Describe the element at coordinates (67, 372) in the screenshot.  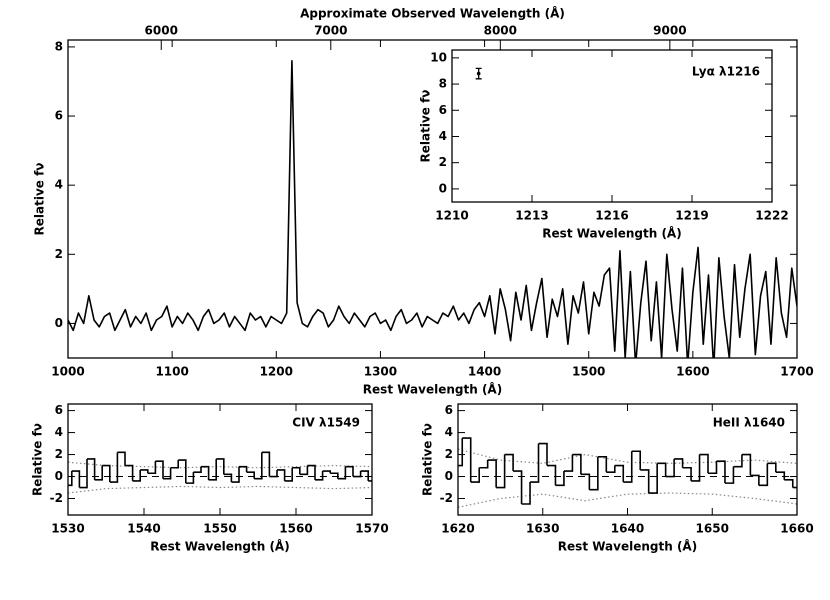
I see `x-tick-label: 1000` at that location.